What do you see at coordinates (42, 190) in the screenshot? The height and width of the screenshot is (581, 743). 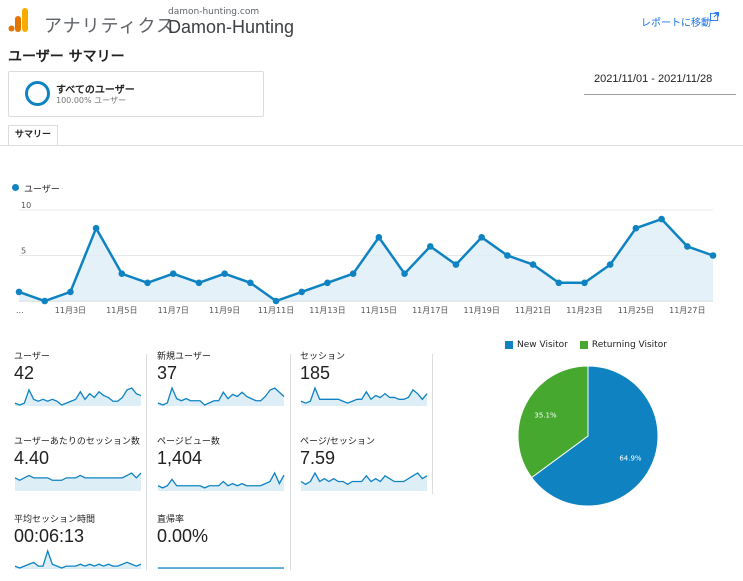 I see `series-legend-label: ユーザー` at bounding box center [42, 190].